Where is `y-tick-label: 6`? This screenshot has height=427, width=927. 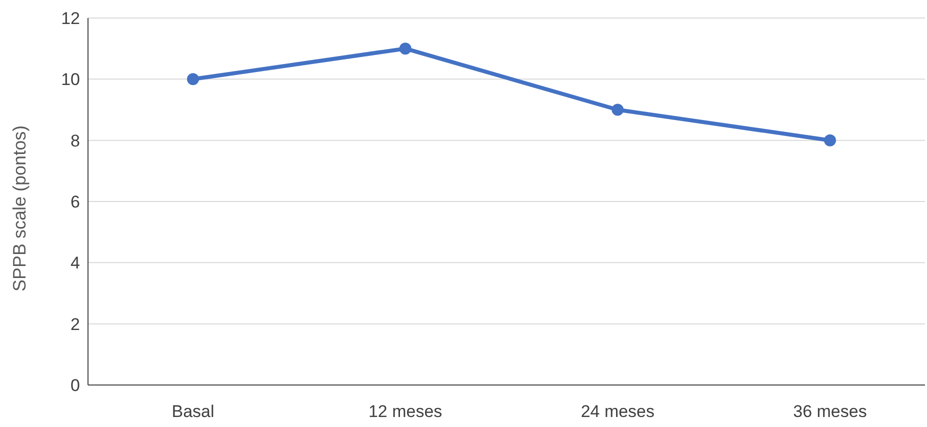 y-tick-label: 6 is located at coordinates (75, 202).